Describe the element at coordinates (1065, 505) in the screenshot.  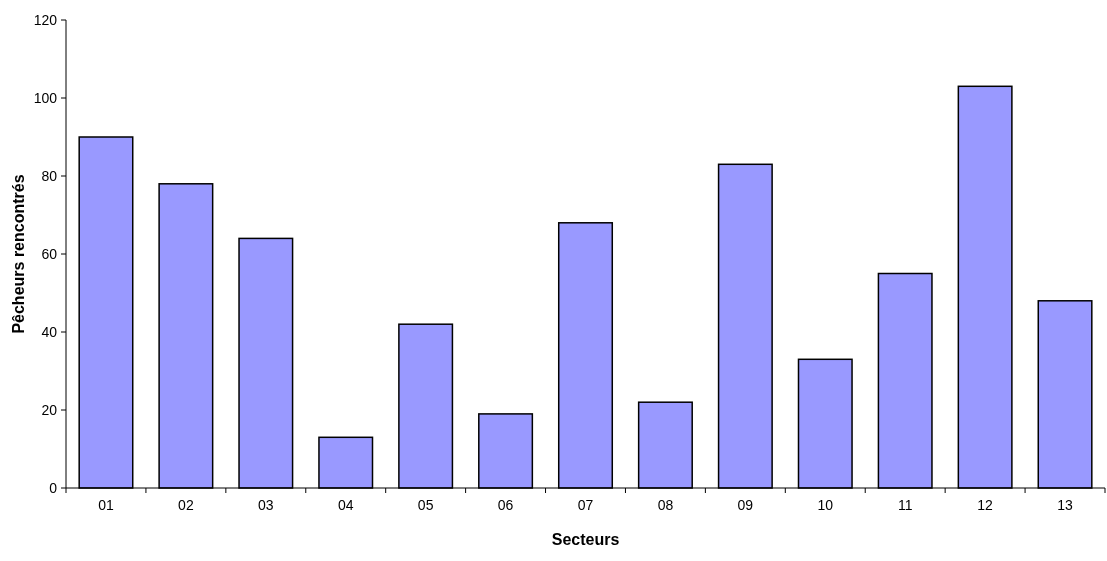
I see `x-tick-label: 13` at that location.